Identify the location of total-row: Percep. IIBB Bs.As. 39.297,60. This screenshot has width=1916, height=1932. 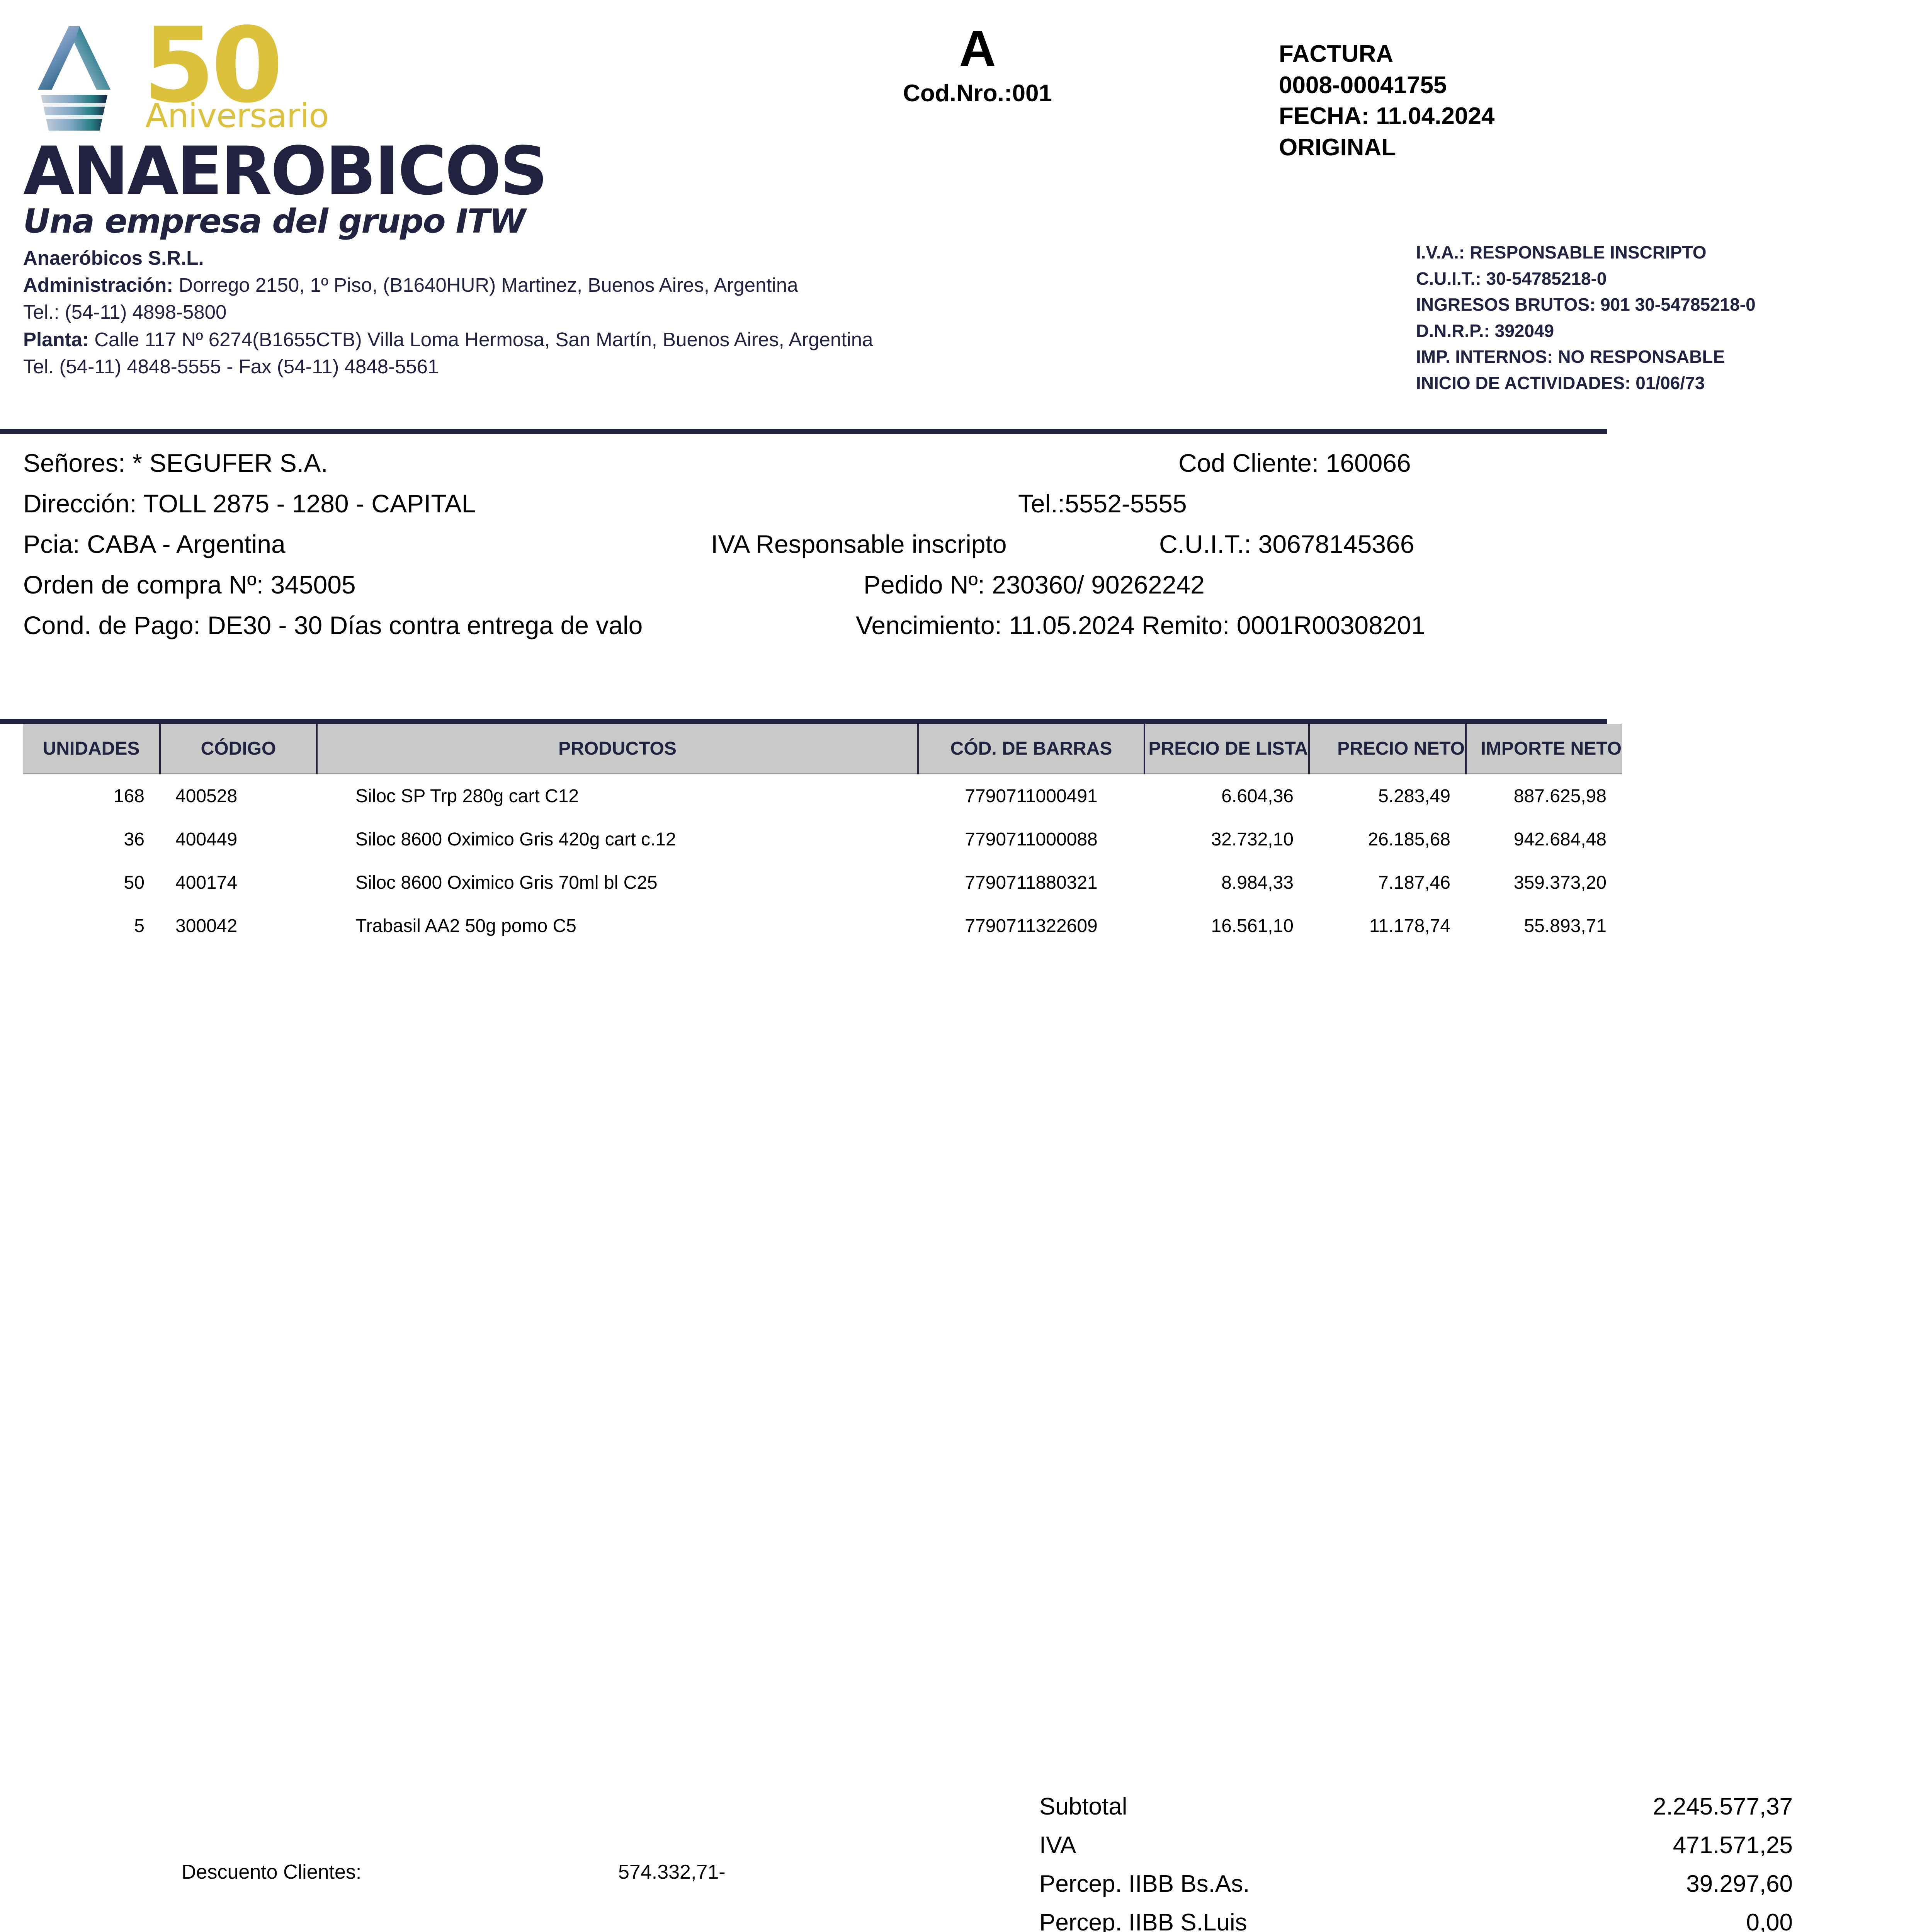
(1416, 1889).